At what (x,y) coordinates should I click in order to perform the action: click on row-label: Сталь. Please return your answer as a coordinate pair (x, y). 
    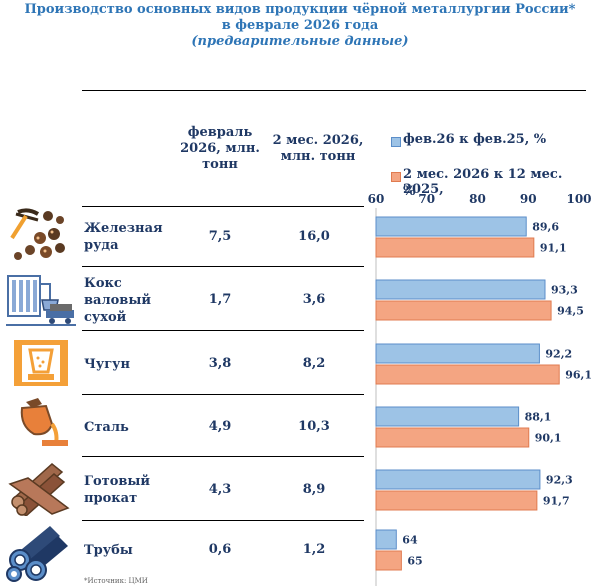
    Looking at the image, I should click on (106, 427).